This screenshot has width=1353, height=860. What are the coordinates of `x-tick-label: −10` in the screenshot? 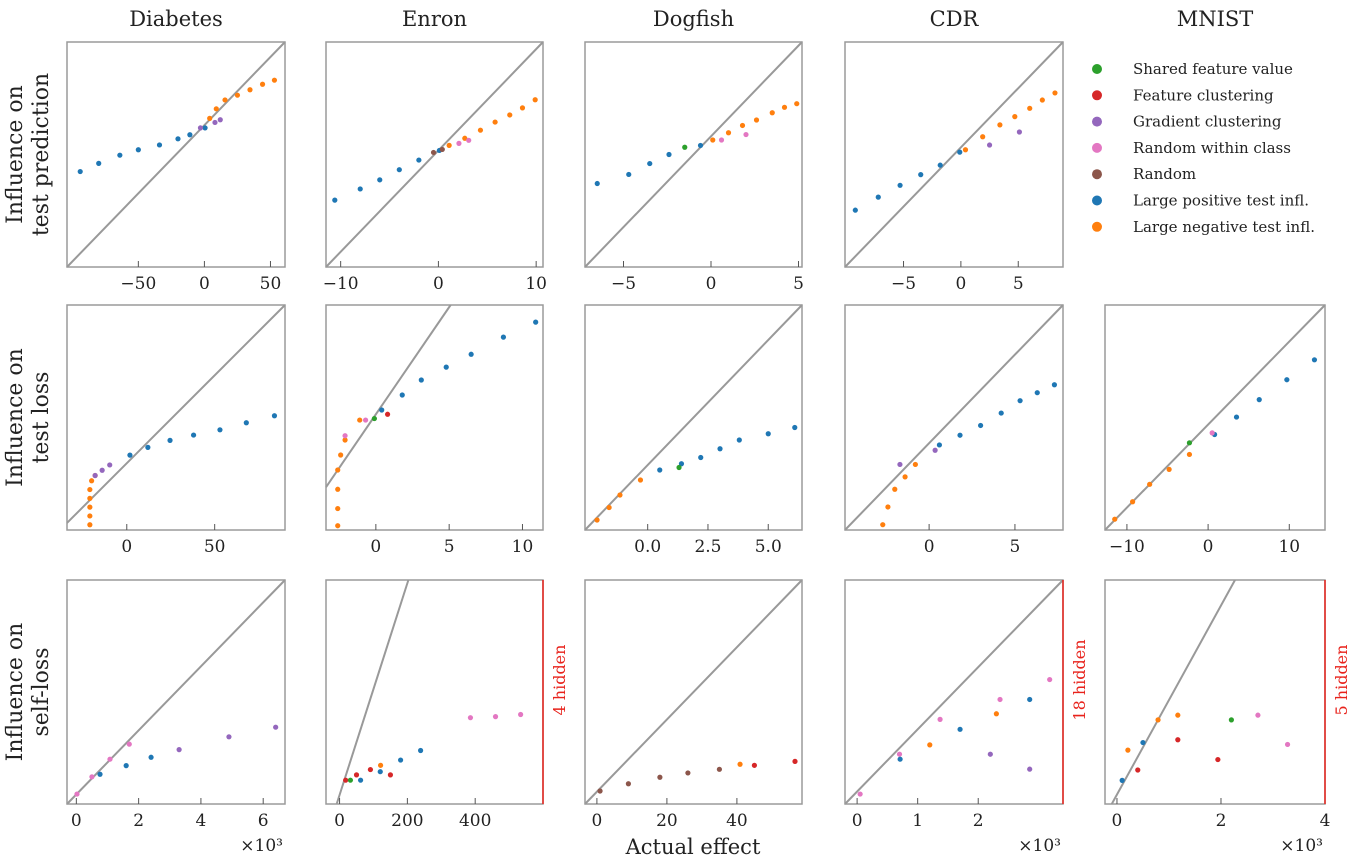 It's located at (1127, 547).